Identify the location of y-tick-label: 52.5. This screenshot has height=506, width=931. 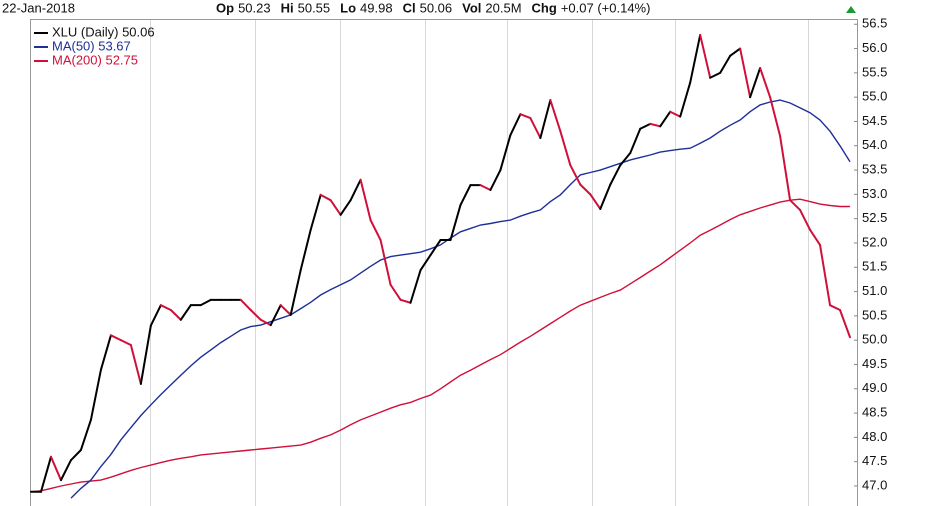
(874, 217).